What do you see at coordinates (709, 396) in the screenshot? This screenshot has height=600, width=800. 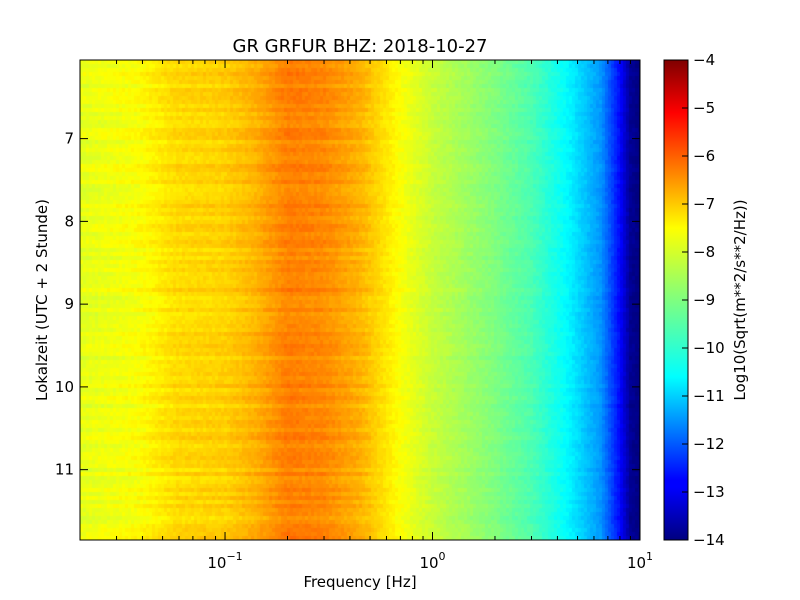 I see `colorbar-tick-label: −11` at bounding box center [709, 396].